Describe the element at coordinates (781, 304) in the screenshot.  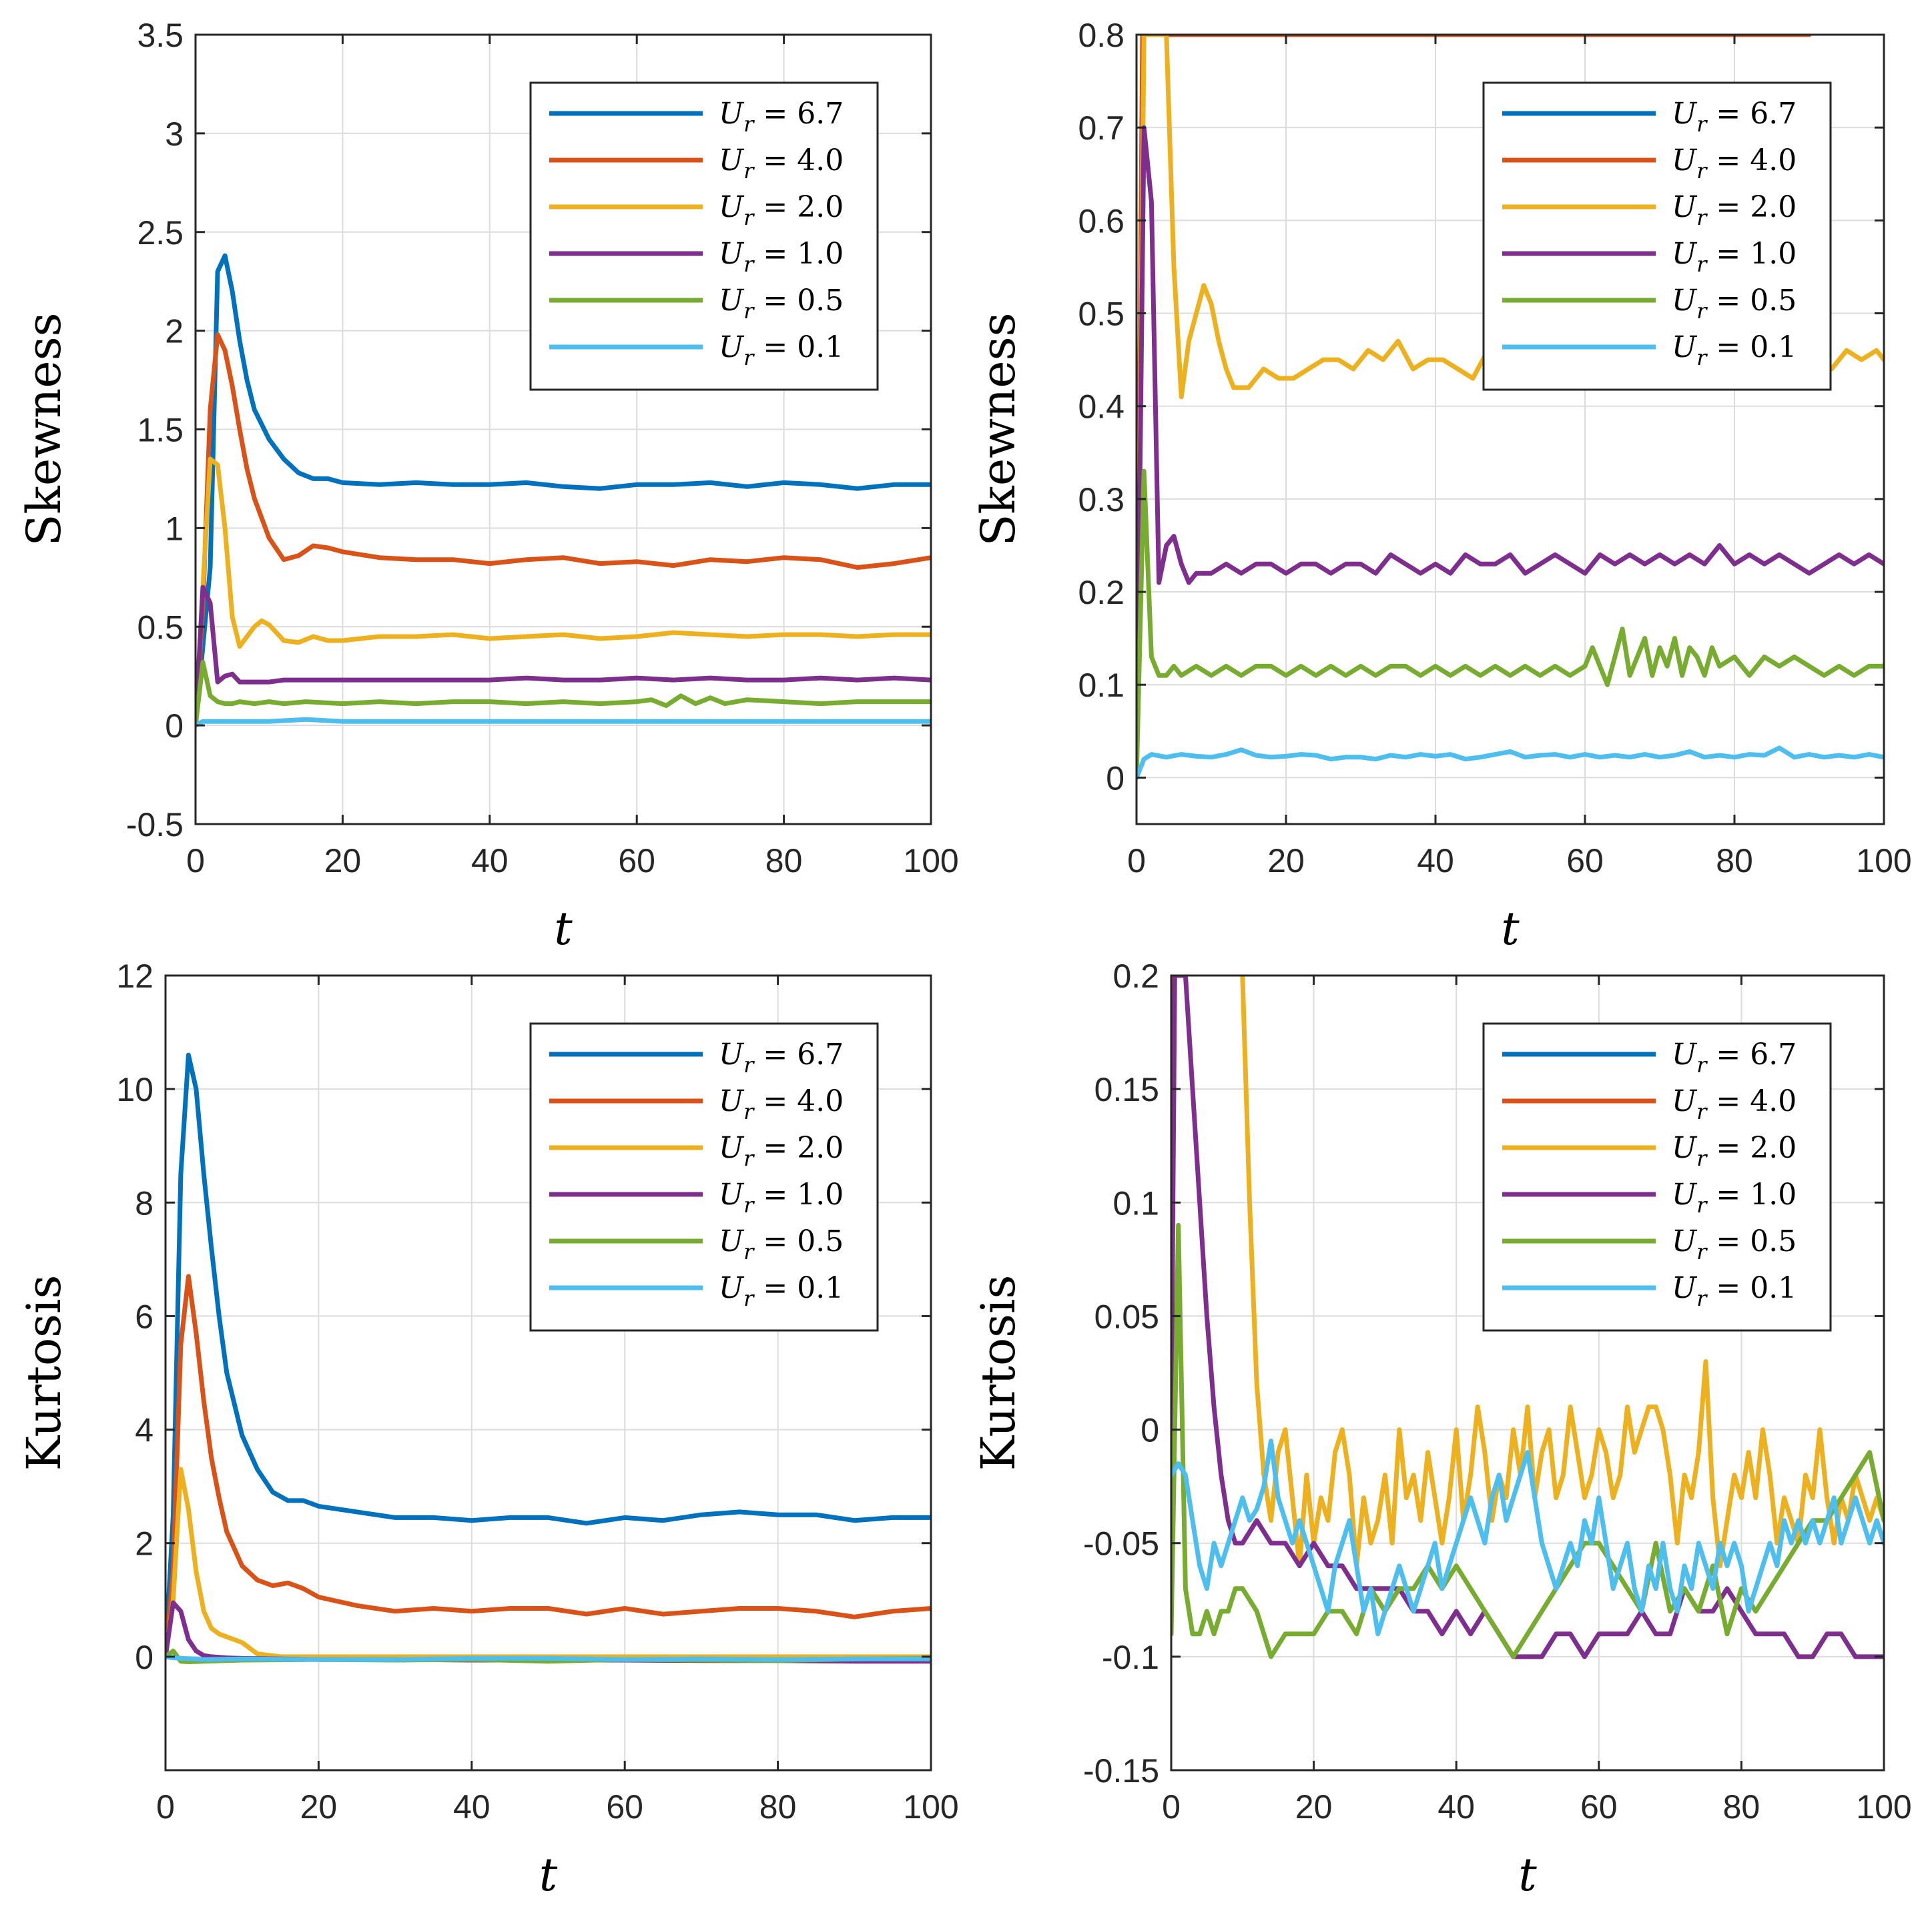
I see `legend-label: Ur = 0.5` at that location.